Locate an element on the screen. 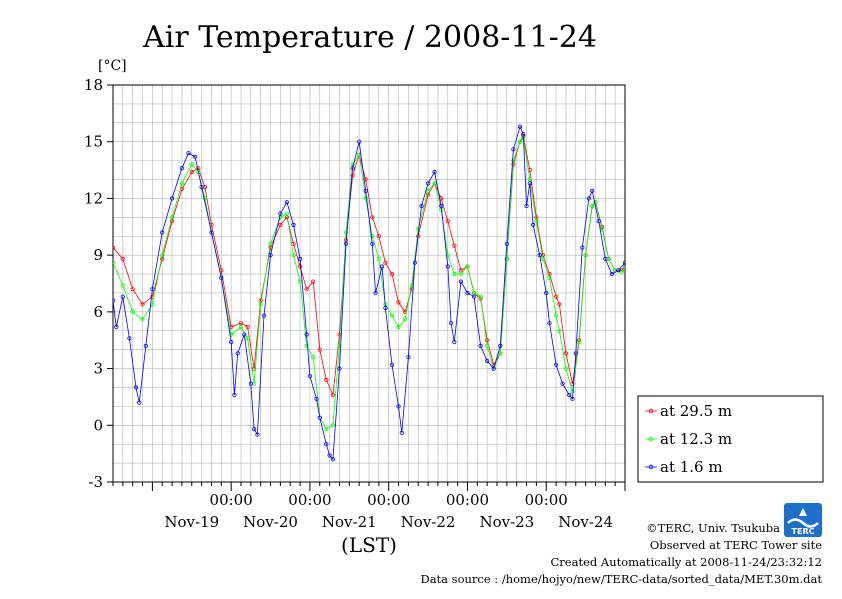 The height and width of the screenshot is (599, 842). observed-text: Observed at TERC Tower site is located at coordinates (736, 545).